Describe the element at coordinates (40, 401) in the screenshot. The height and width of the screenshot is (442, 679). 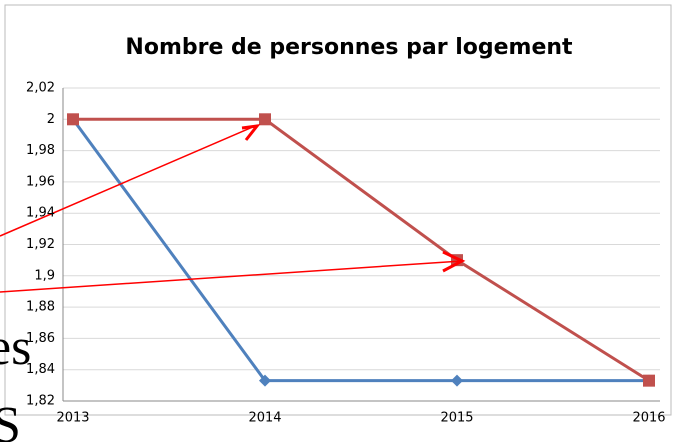
I see `y-tick-label: 1,82` at that location.